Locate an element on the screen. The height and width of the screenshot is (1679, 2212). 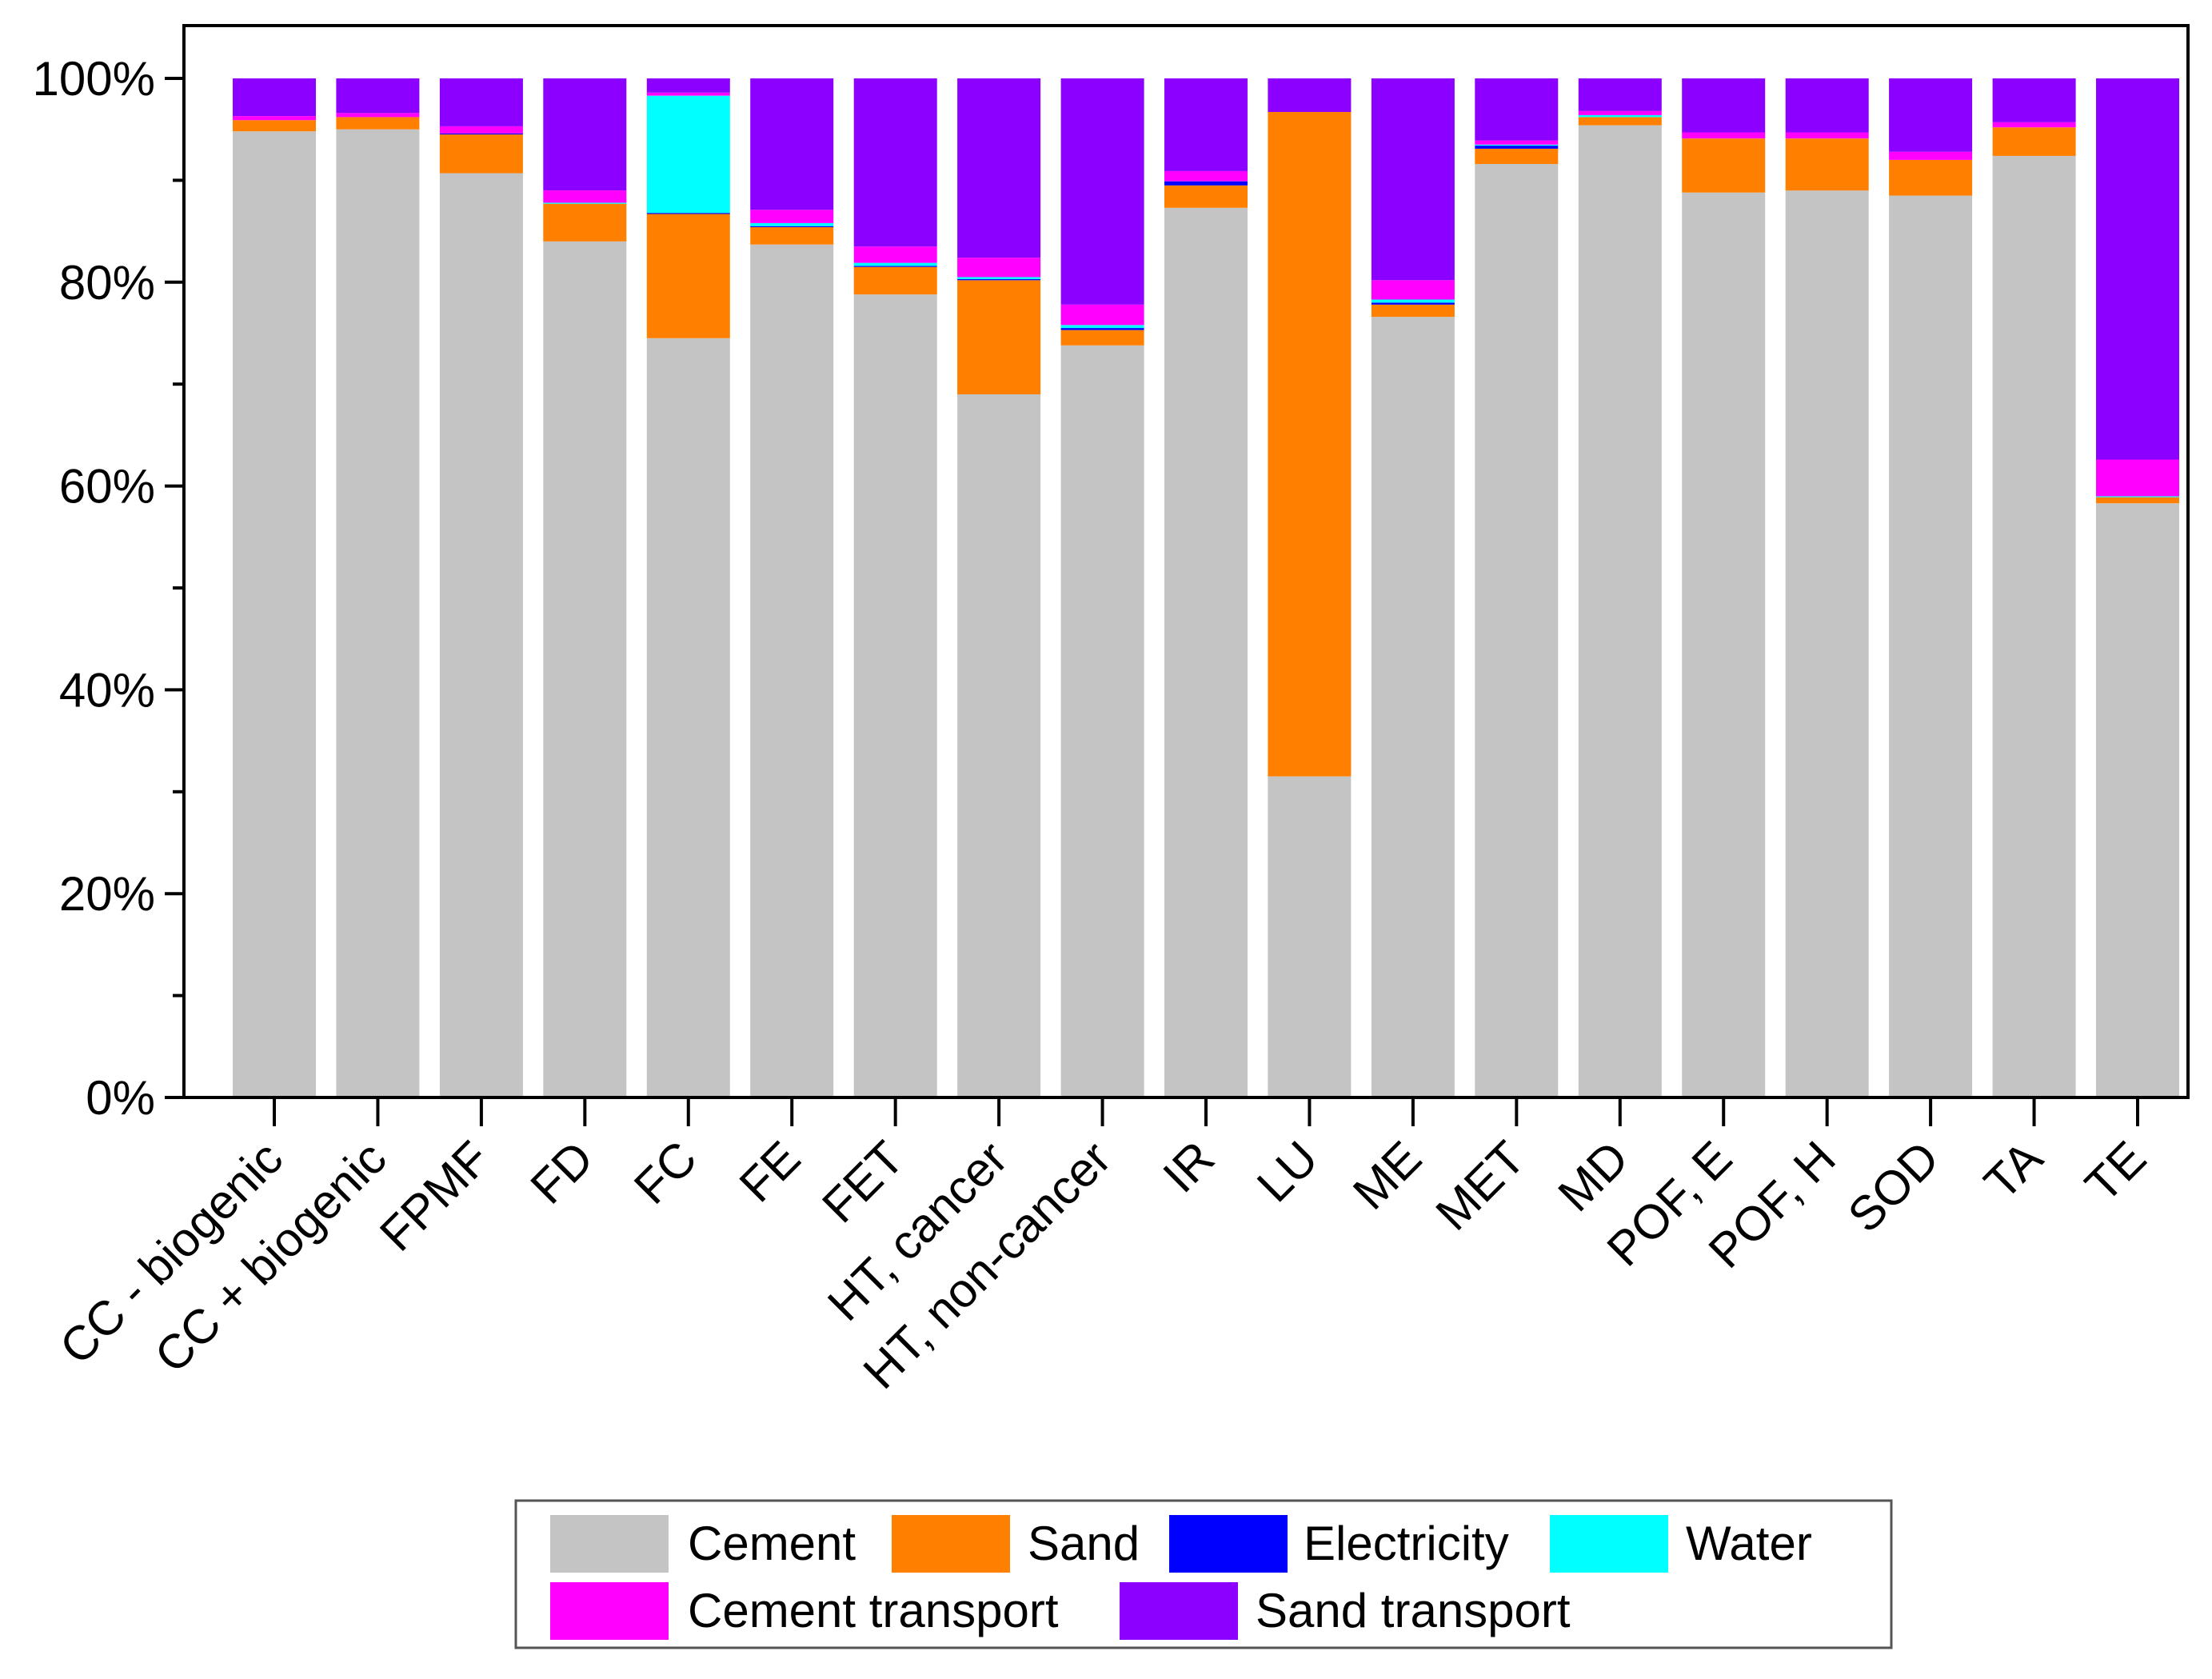
bar-segment-fpmf-cement-transport is located at coordinates (481, 130).